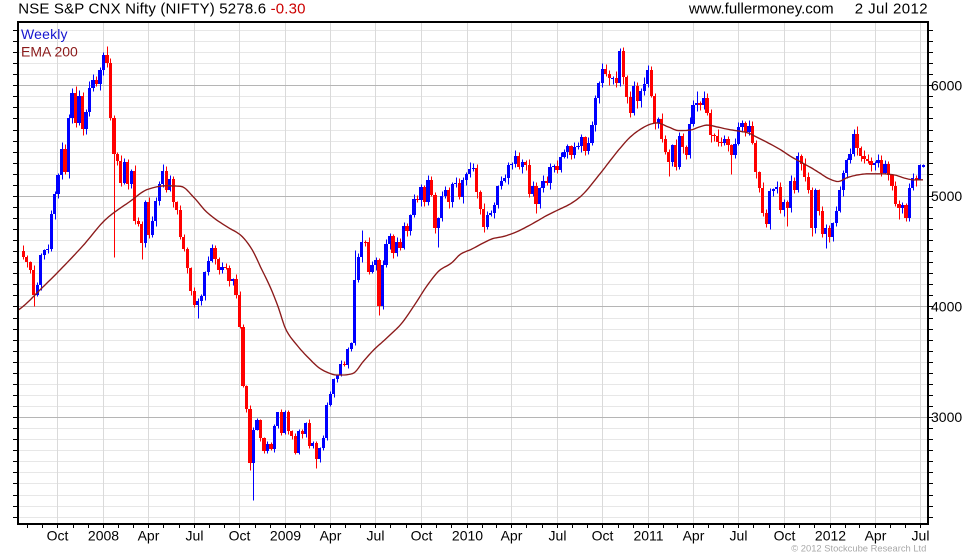 Image resolution: width=980 pixels, height=560 pixels. What do you see at coordinates (830, 536) in the screenshot?
I see `svg-text: 2012` at bounding box center [830, 536].